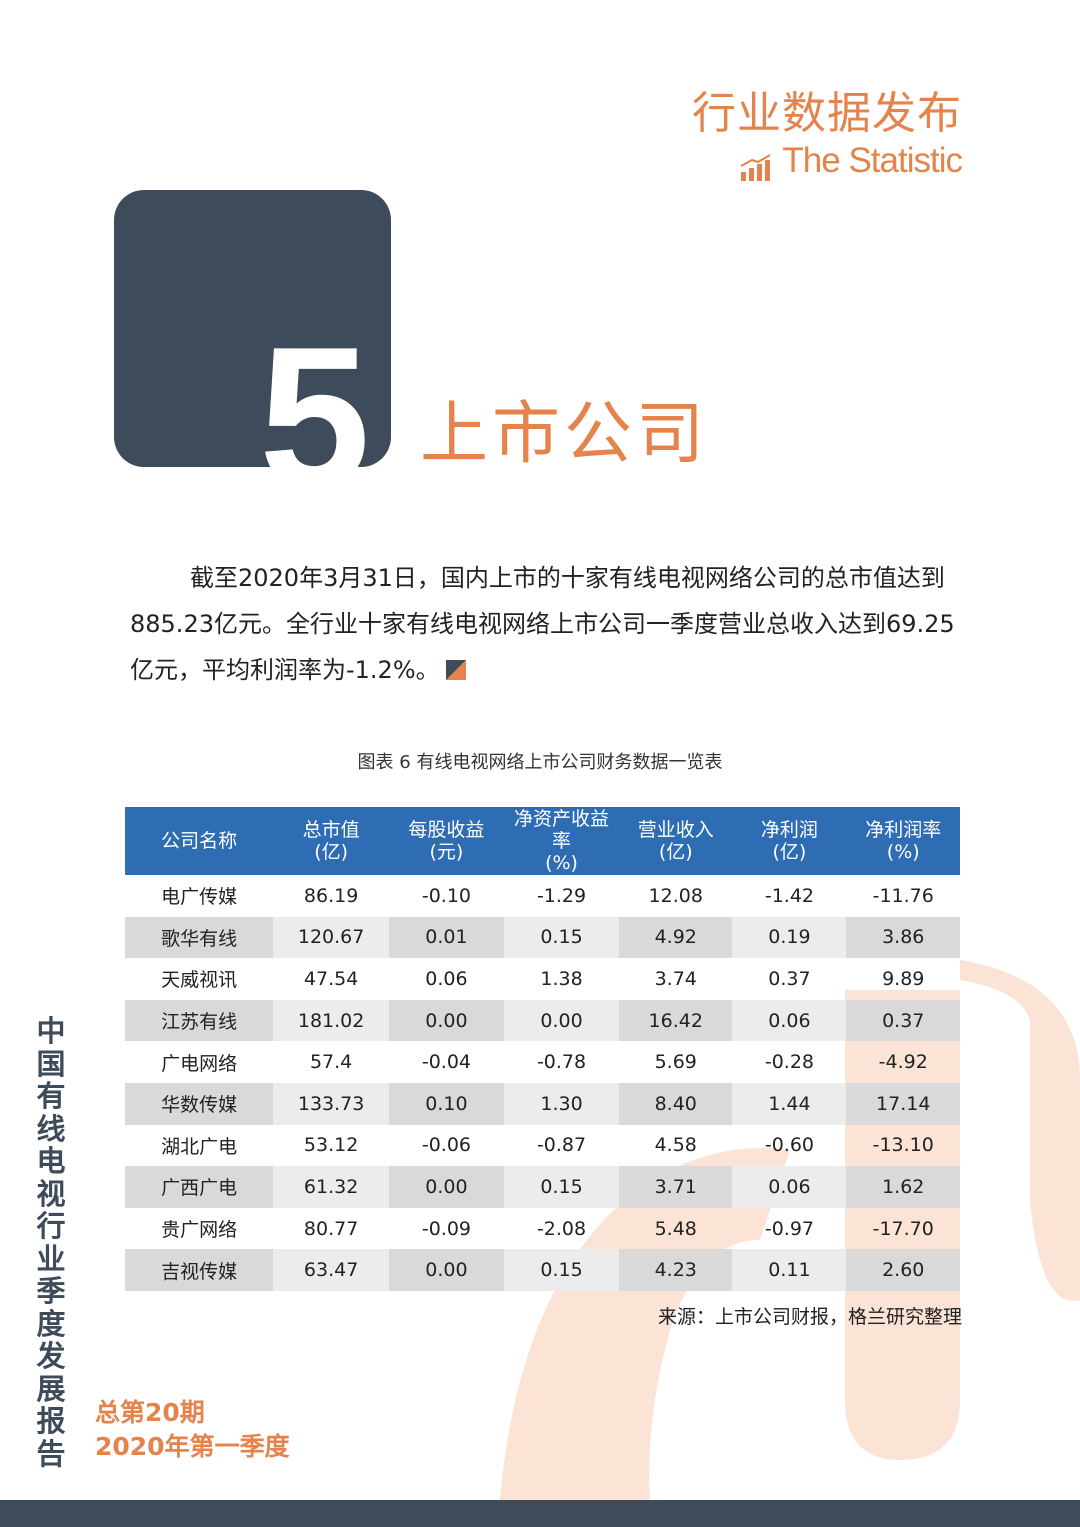  Describe the element at coordinates (446, 1145) in the screenshot. I see `value-cell: -0.06` at that location.